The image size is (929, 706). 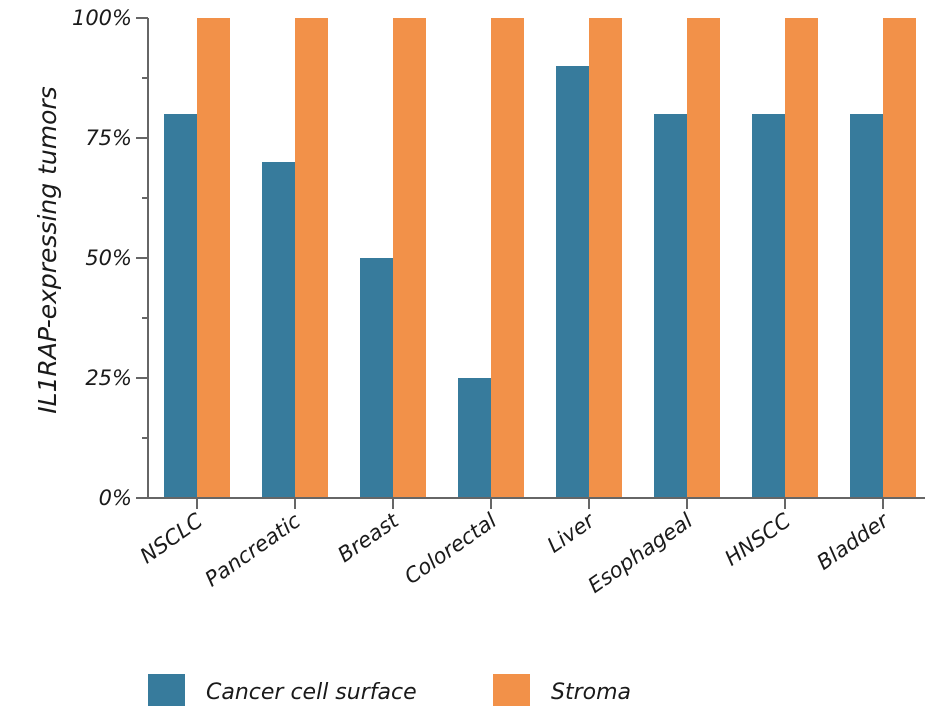 I want to click on y-tick-label: 75%, so click(x=108, y=138).